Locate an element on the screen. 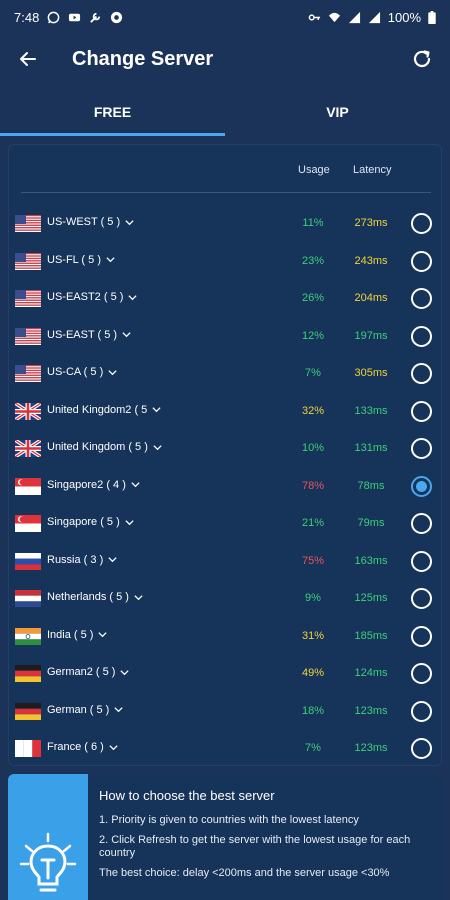  server-name-dropdown: US-EAST2 ( 5 ) is located at coordinates (92, 297).